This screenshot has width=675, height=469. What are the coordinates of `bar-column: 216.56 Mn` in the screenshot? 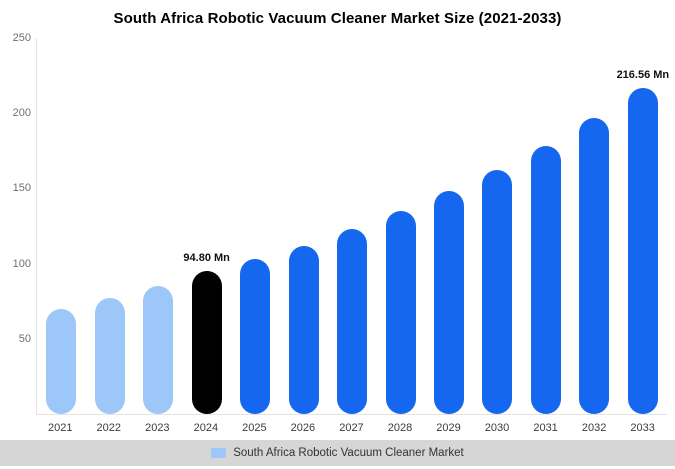 It's located at (643, 226).